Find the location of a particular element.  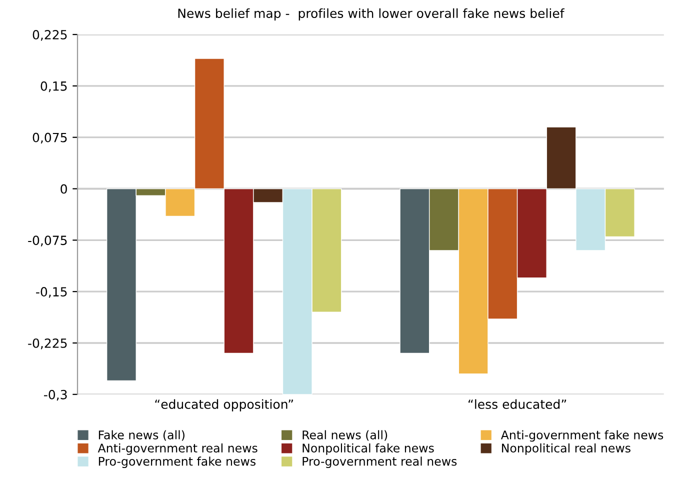

legend-label: Nonpolitical real news is located at coordinates (566, 449).